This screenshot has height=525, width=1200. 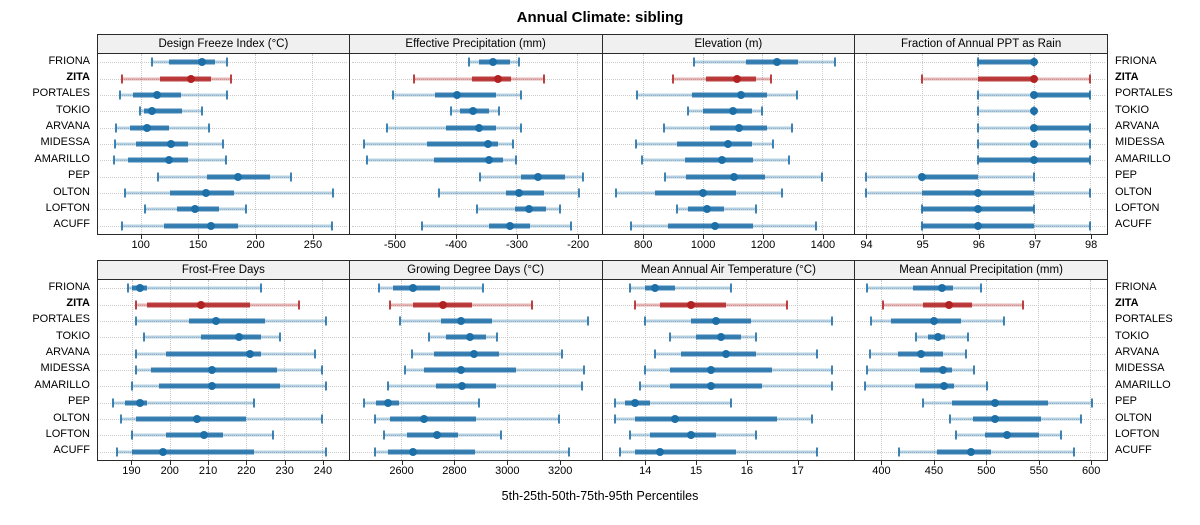 What do you see at coordinates (981, 321) in the screenshot?
I see `series-row-portales` at bounding box center [981, 321].